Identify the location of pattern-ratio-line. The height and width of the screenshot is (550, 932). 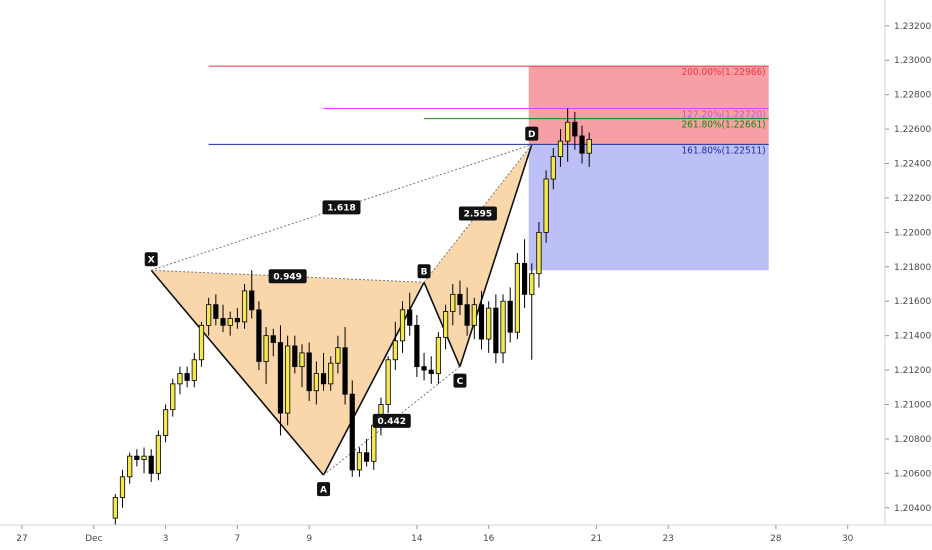
(478, 213).